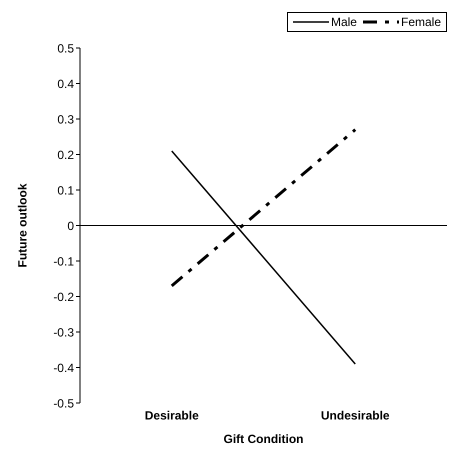 This screenshot has width=465, height=465. I want to click on y-tick-label: -0.4, so click(63, 367).